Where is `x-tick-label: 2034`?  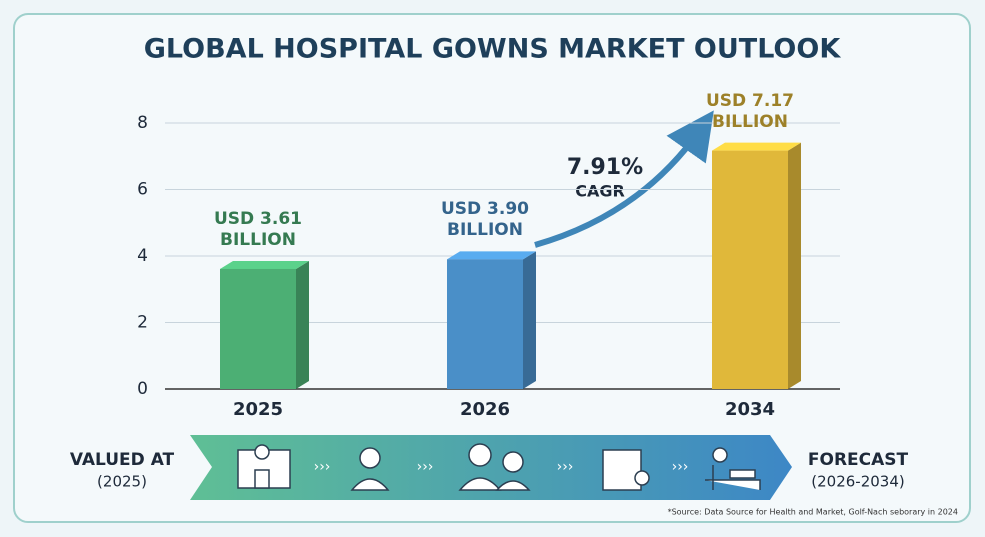 x-tick-label: 2034 is located at coordinates (750, 409).